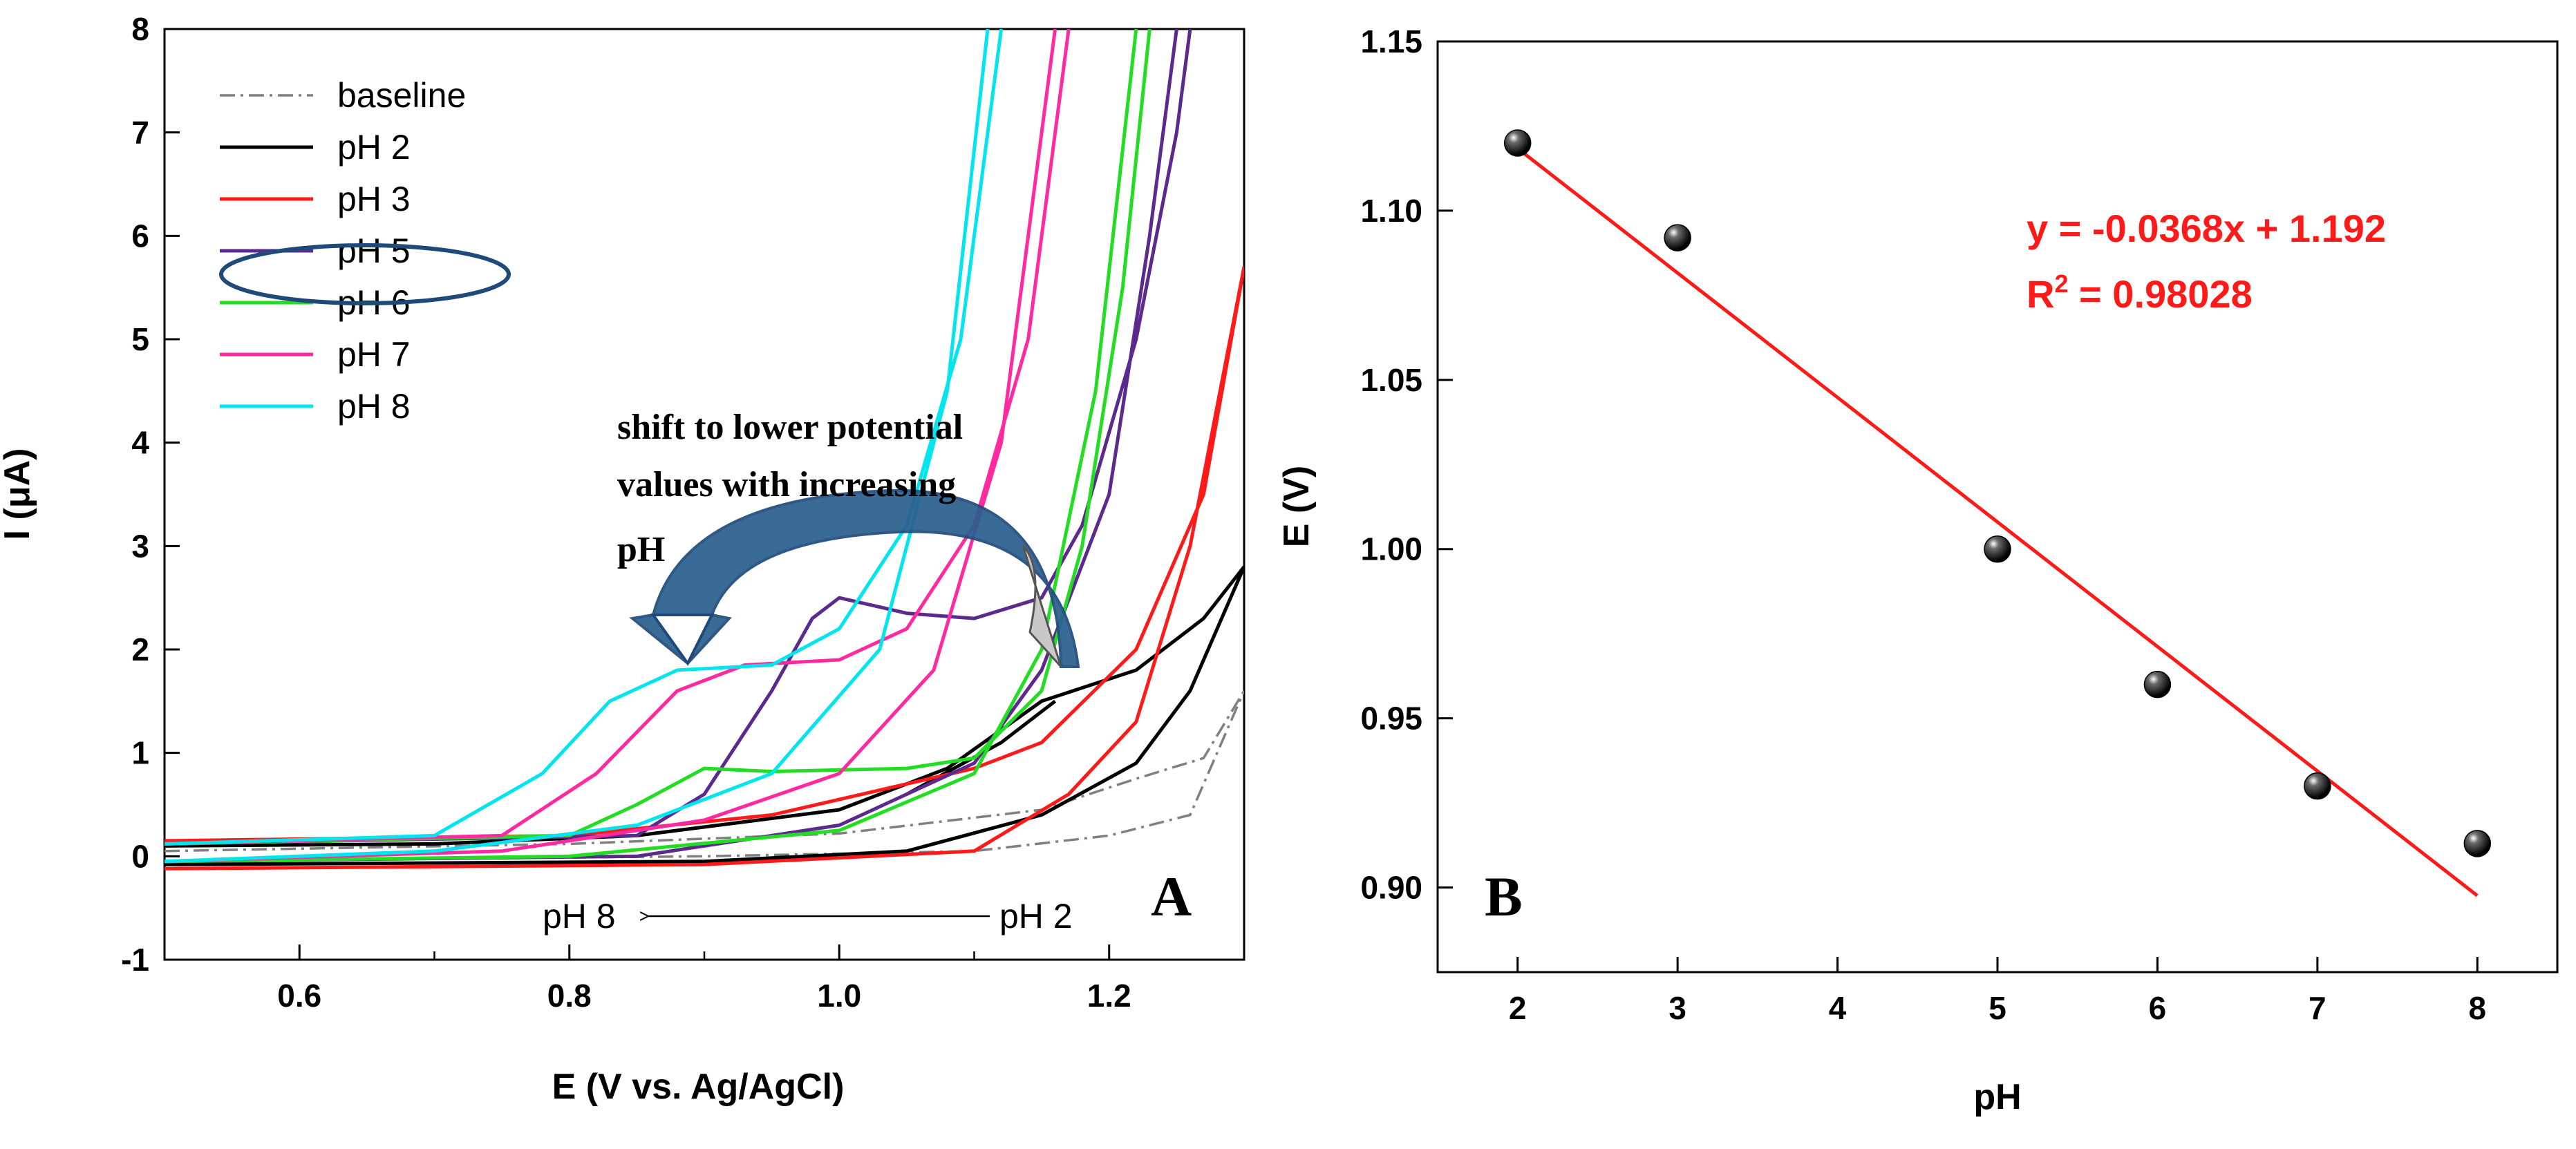 Image resolution: width=2576 pixels, height=1149 pixels. I want to click on chart-a-legend-highlight-ellipse, so click(365, 274).